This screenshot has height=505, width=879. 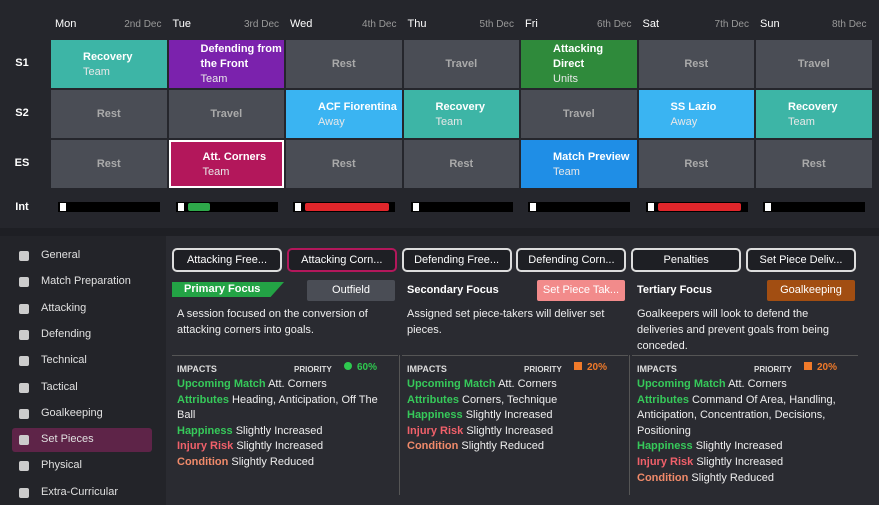 I want to click on session-cell: Defending from the Front Team, so click(x=226, y=64).